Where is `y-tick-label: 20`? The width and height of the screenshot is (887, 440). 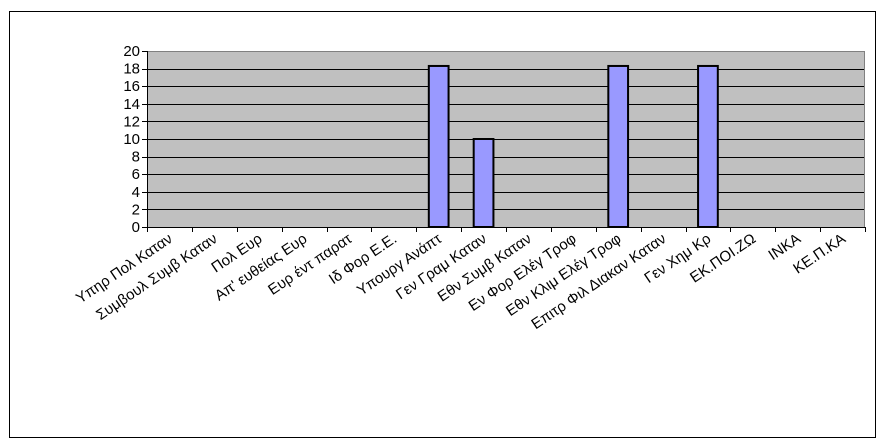
y-tick-label: 20 is located at coordinates (131, 51).